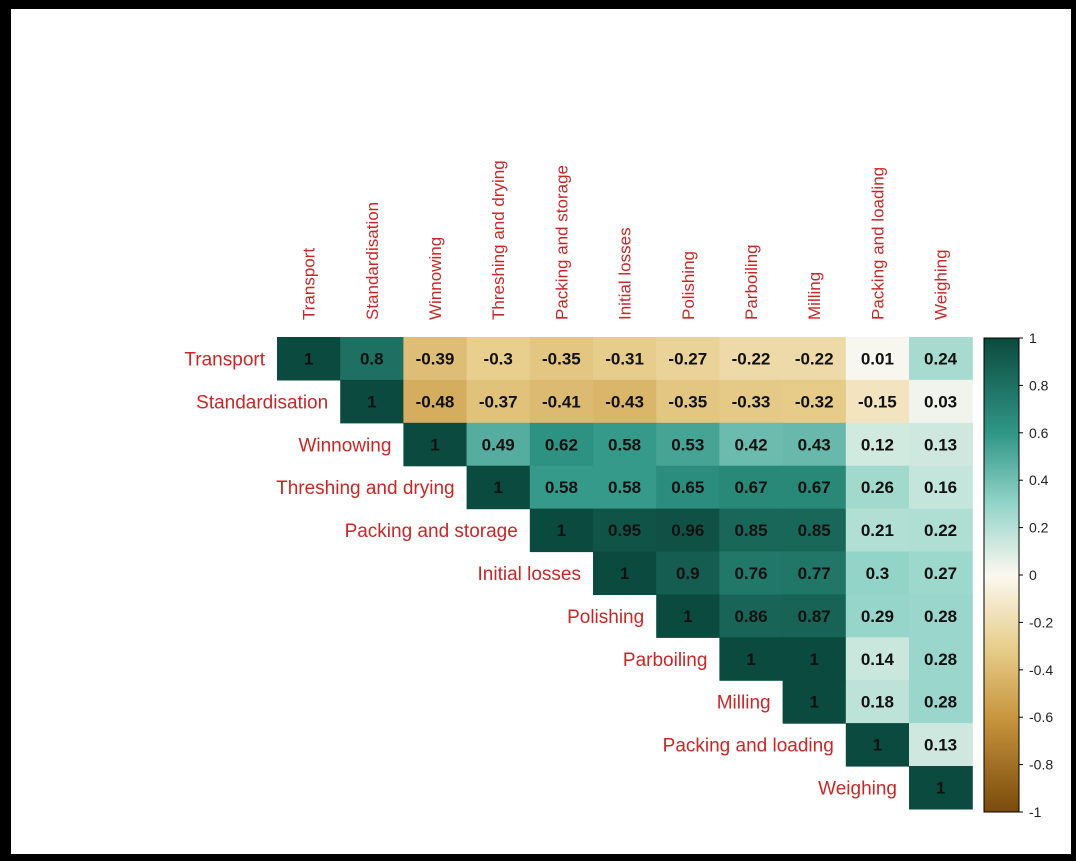 The width and height of the screenshot is (1076, 861). I want to click on colorbar-tick-label: -0.4, so click(1041, 670).